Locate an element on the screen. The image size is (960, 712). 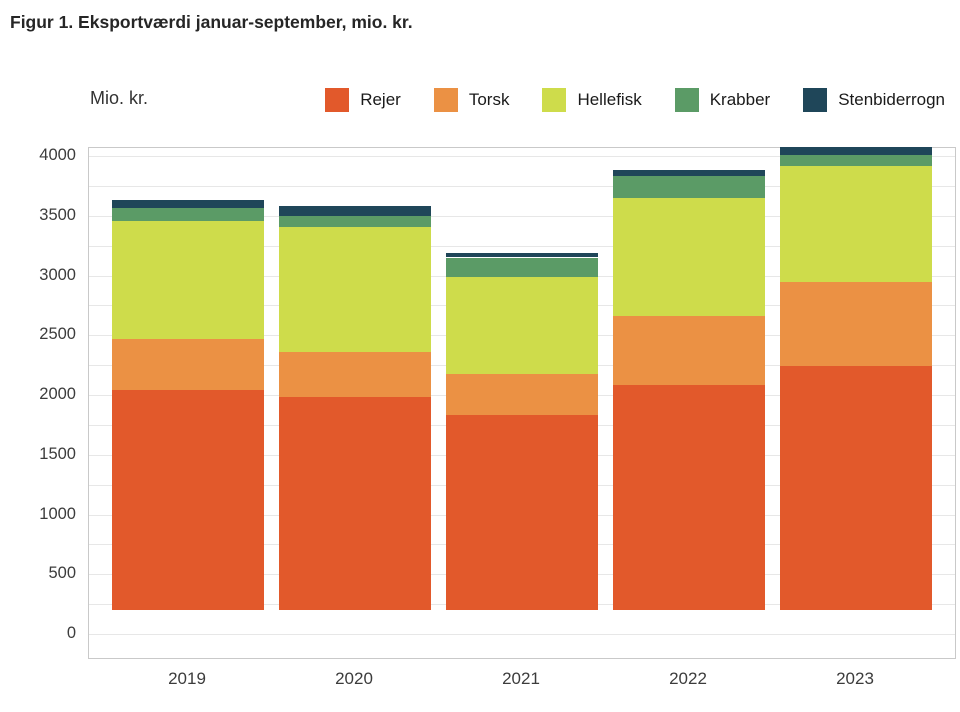
bar-segment-2022-krabber is located at coordinates (689, 187).